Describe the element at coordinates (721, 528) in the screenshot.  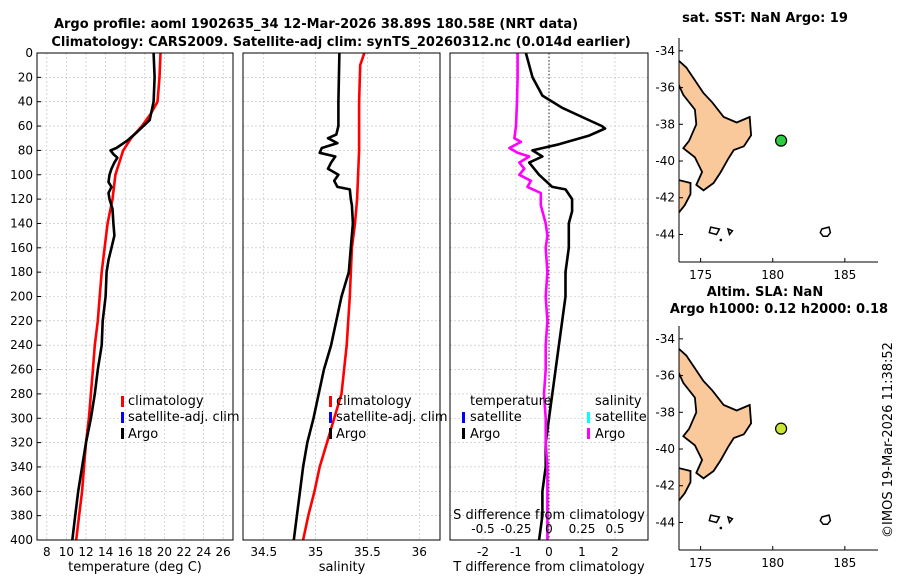
I see `island-dot` at that location.